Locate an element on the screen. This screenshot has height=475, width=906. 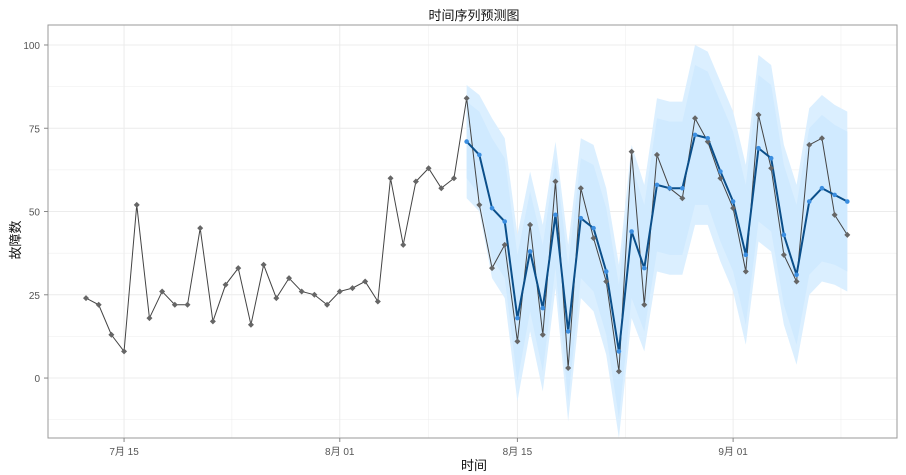
y-axis-label: 故障数 is located at coordinates (16, 239).